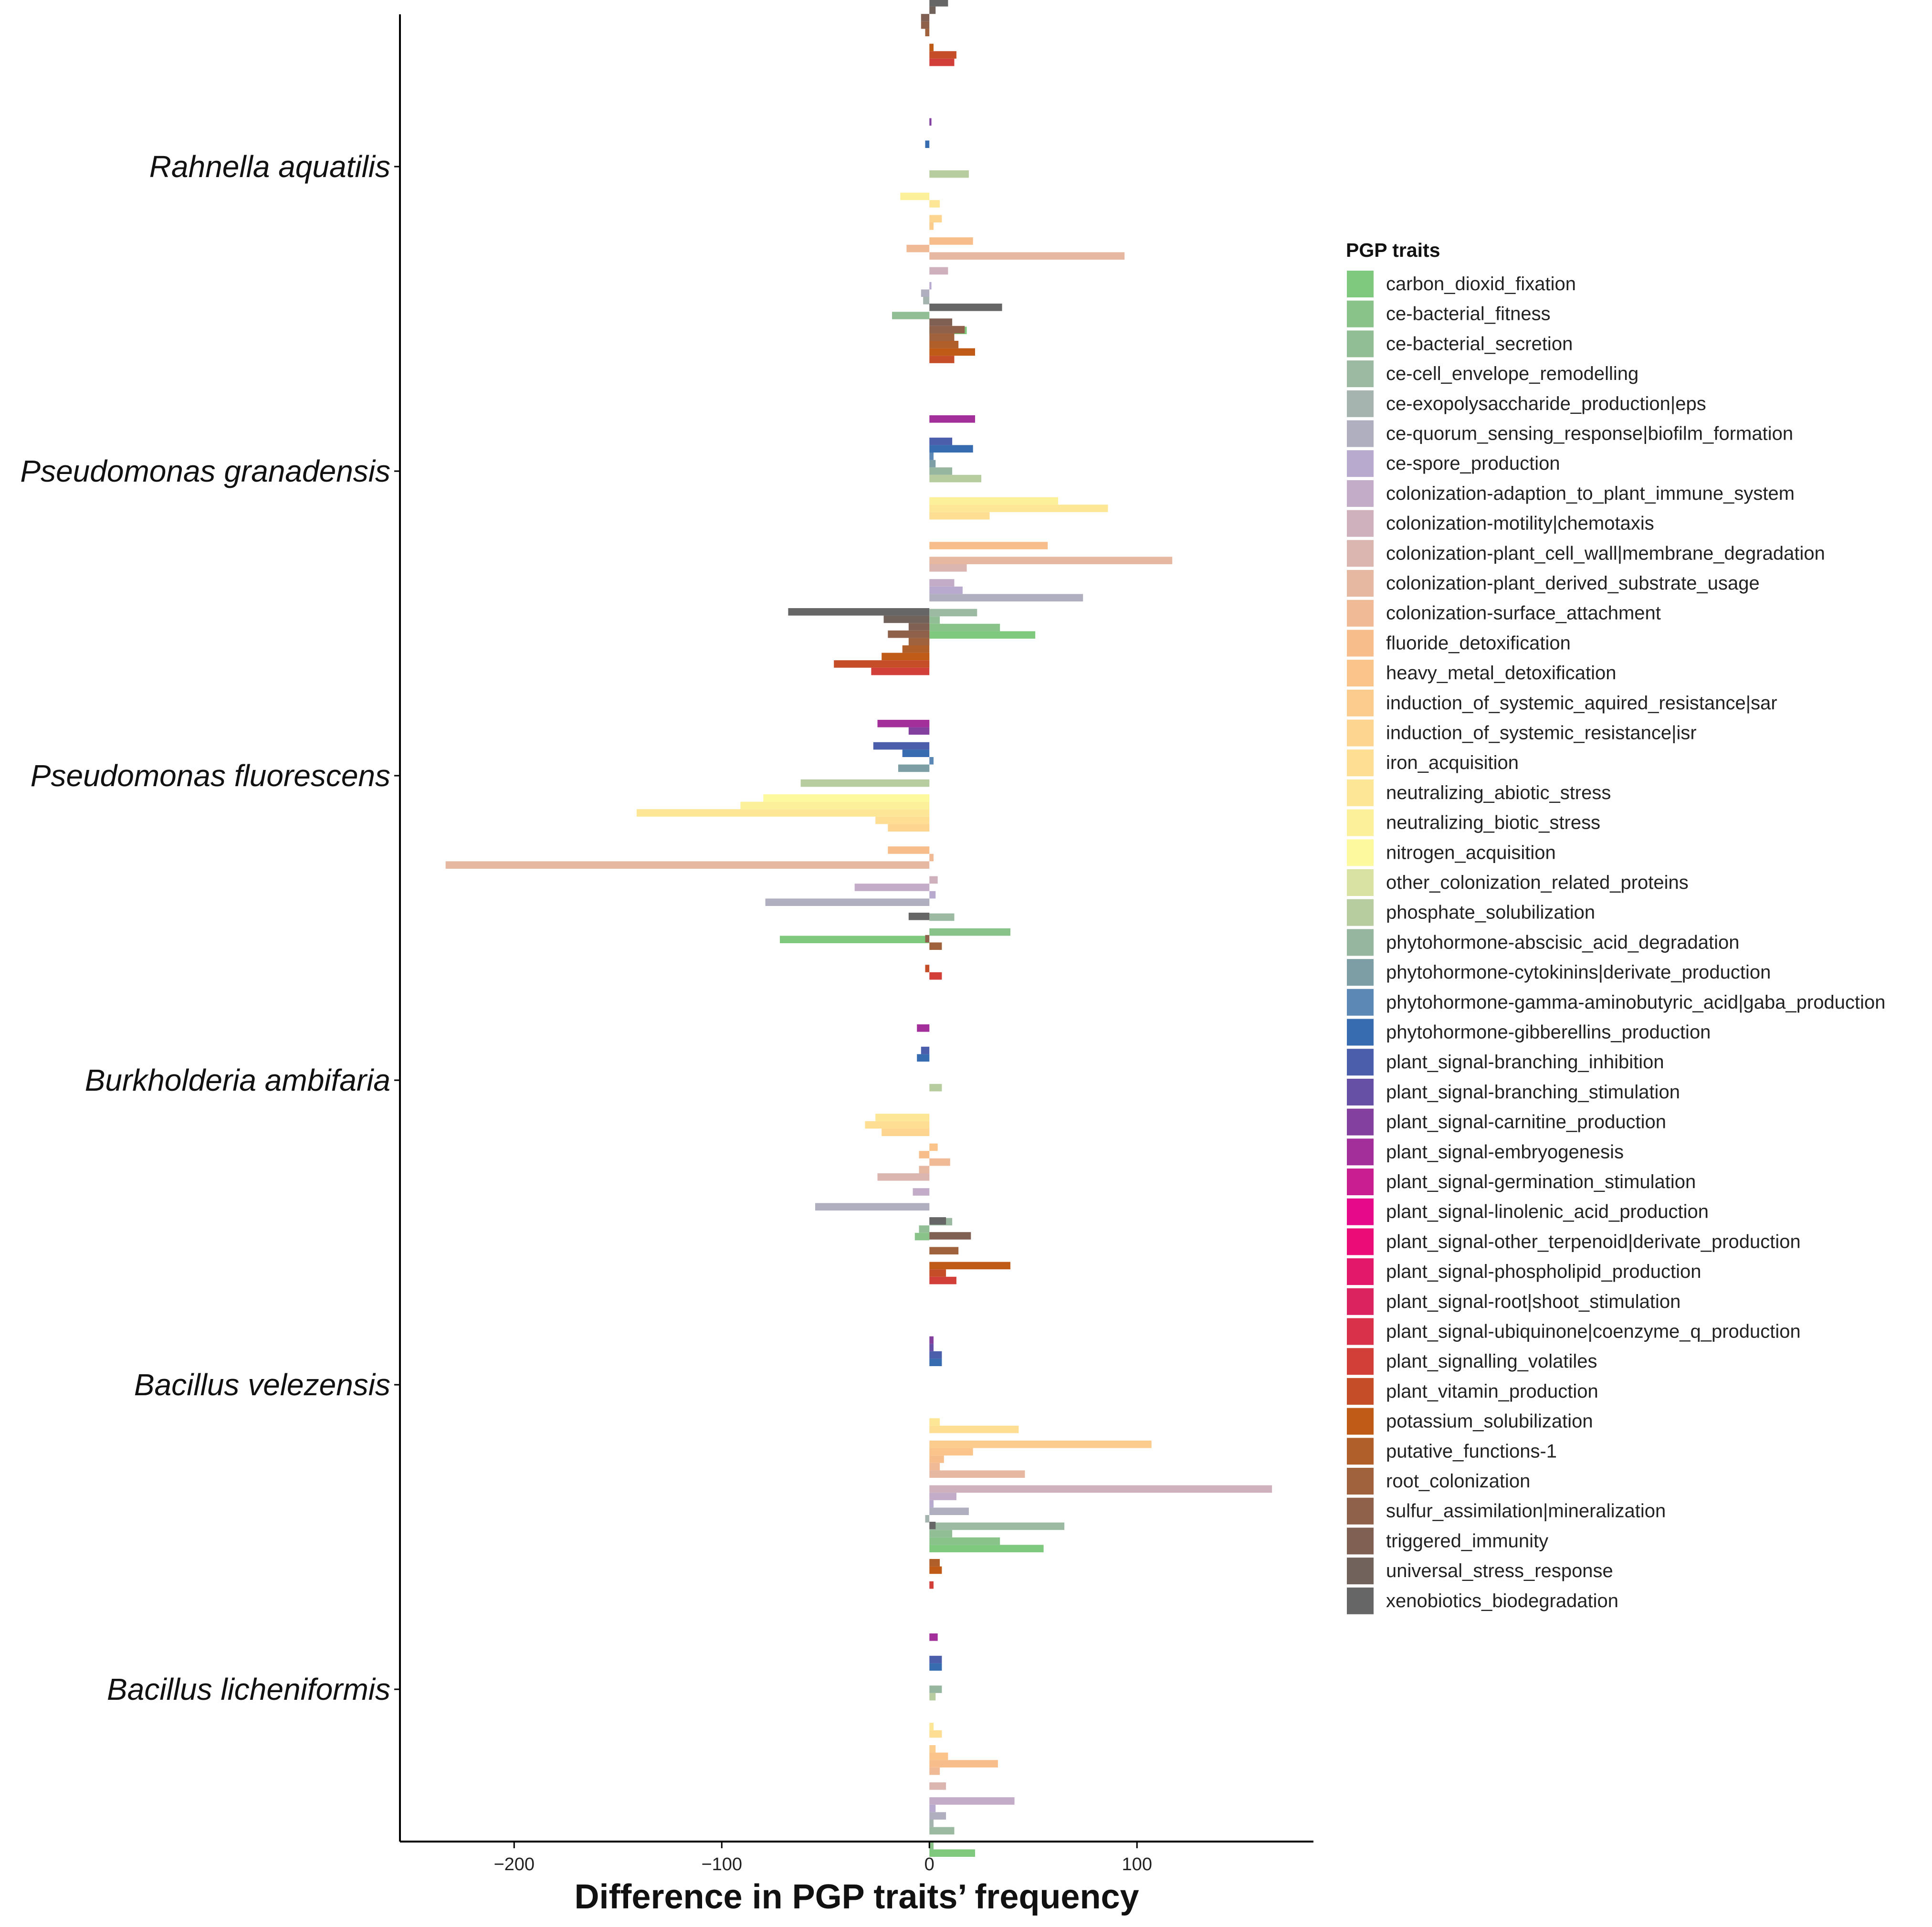 This screenshot has height=1927, width=1932. I want to click on legend-label-plant-signal-phospholipid-production: plant_signal-phospholipid_production, so click(1543, 1272).